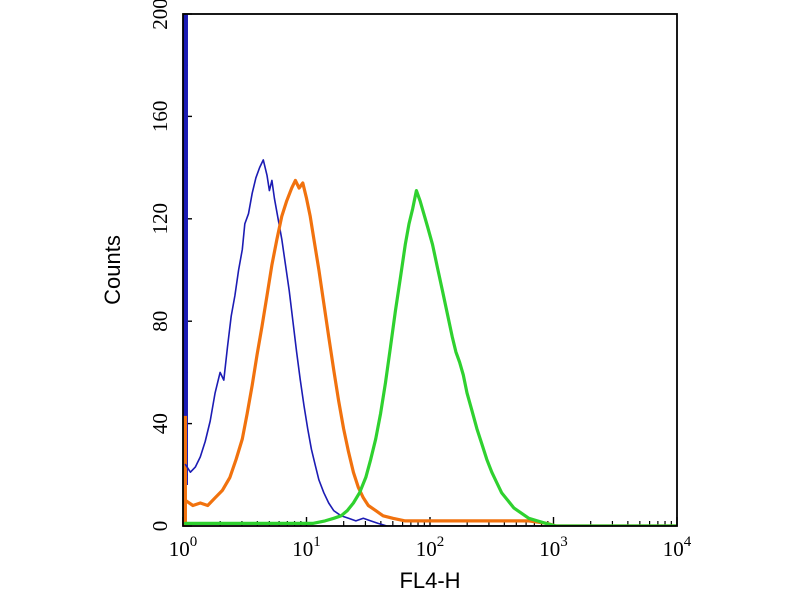 The image size is (800, 600). I want to click on x-axis-tick-label: 10⁰, so click(183, 547).